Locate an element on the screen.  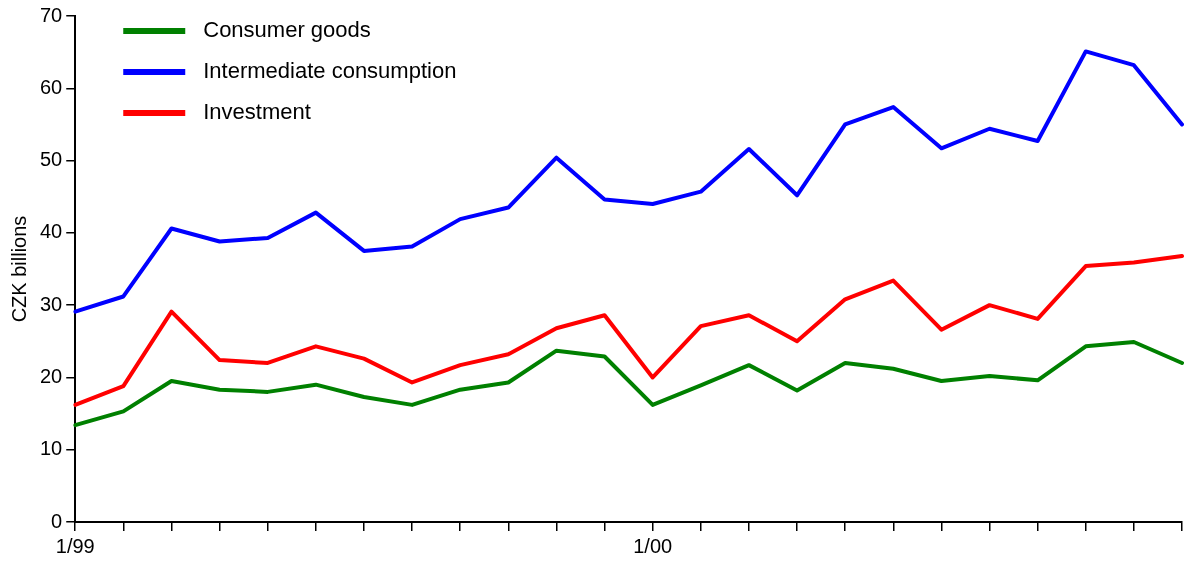
y-tick-label: 20 is located at coordinates (51, 375).